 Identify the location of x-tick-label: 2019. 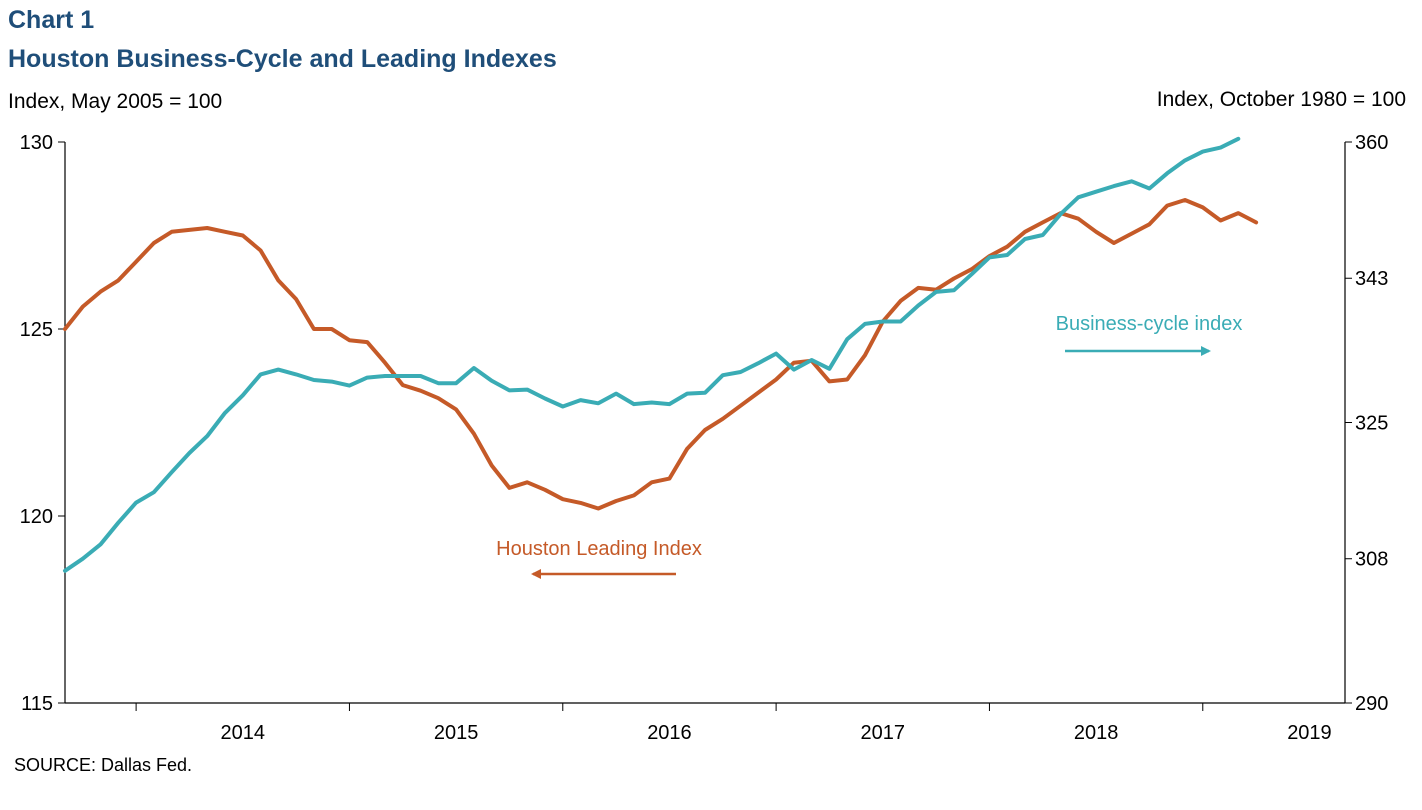
(1309, 733).